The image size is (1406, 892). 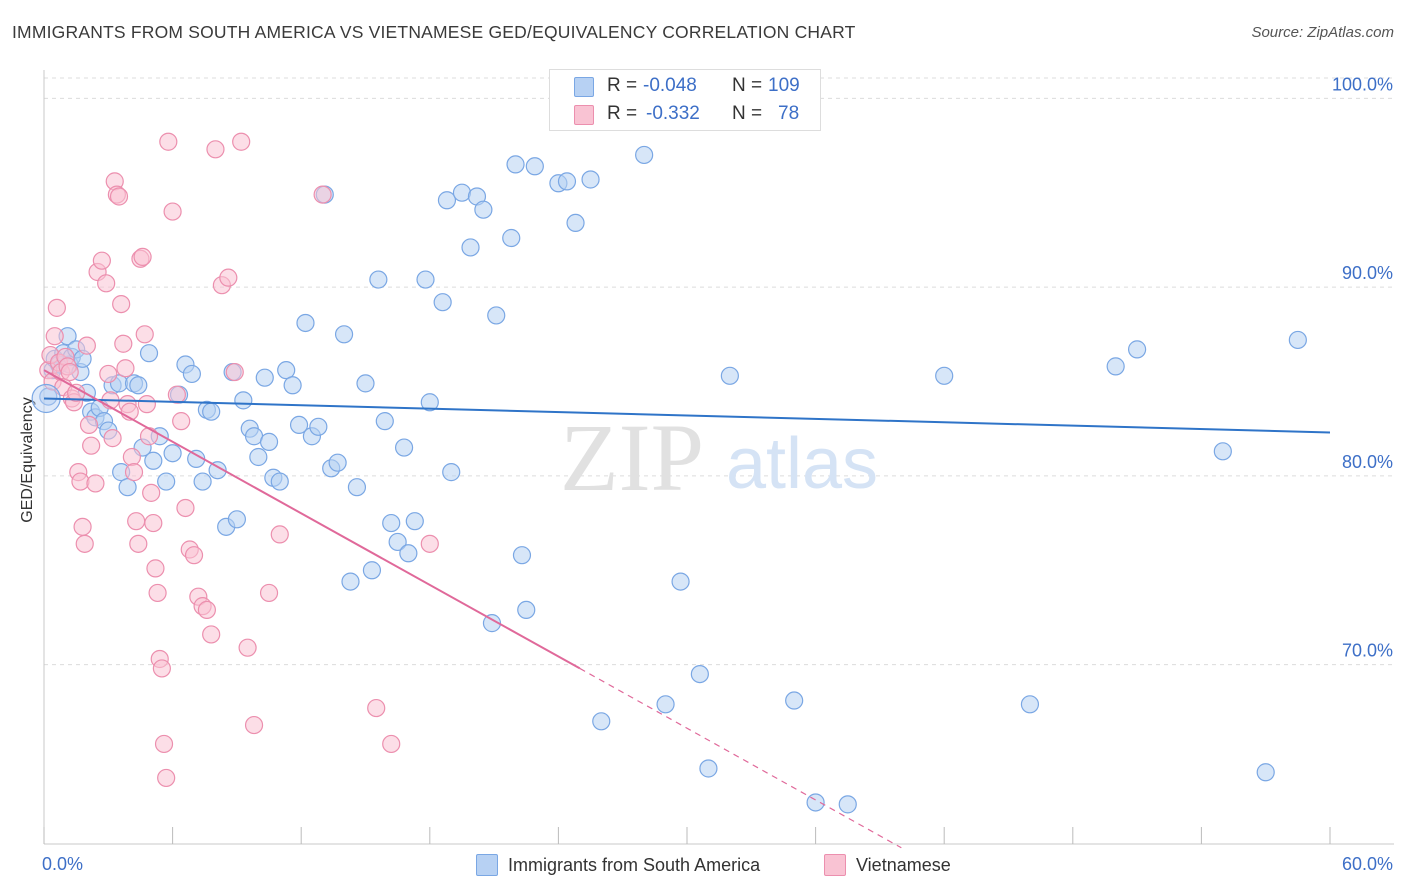 I want to click on r-value: -0.332, so click(x=673, y=113).